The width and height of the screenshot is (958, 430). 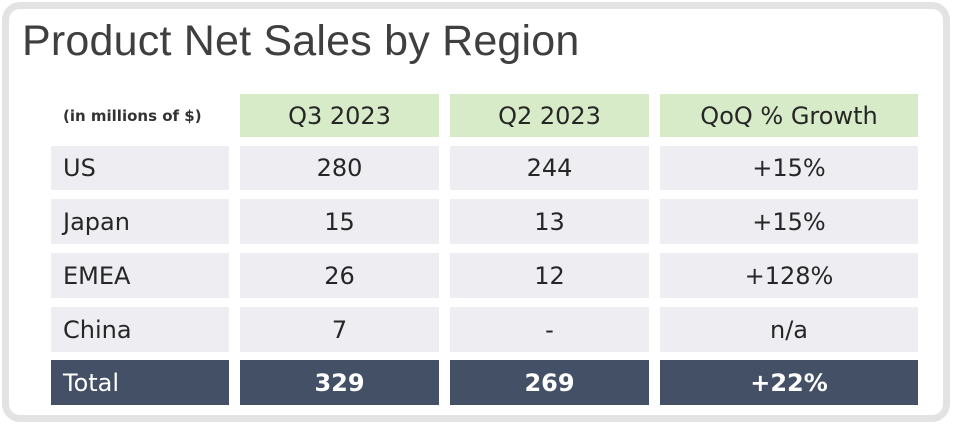 What do you see at coordinates (339, 275) in the screenshot?
I see `cell-emea-q3: 26` at bounding box center [339, 275].